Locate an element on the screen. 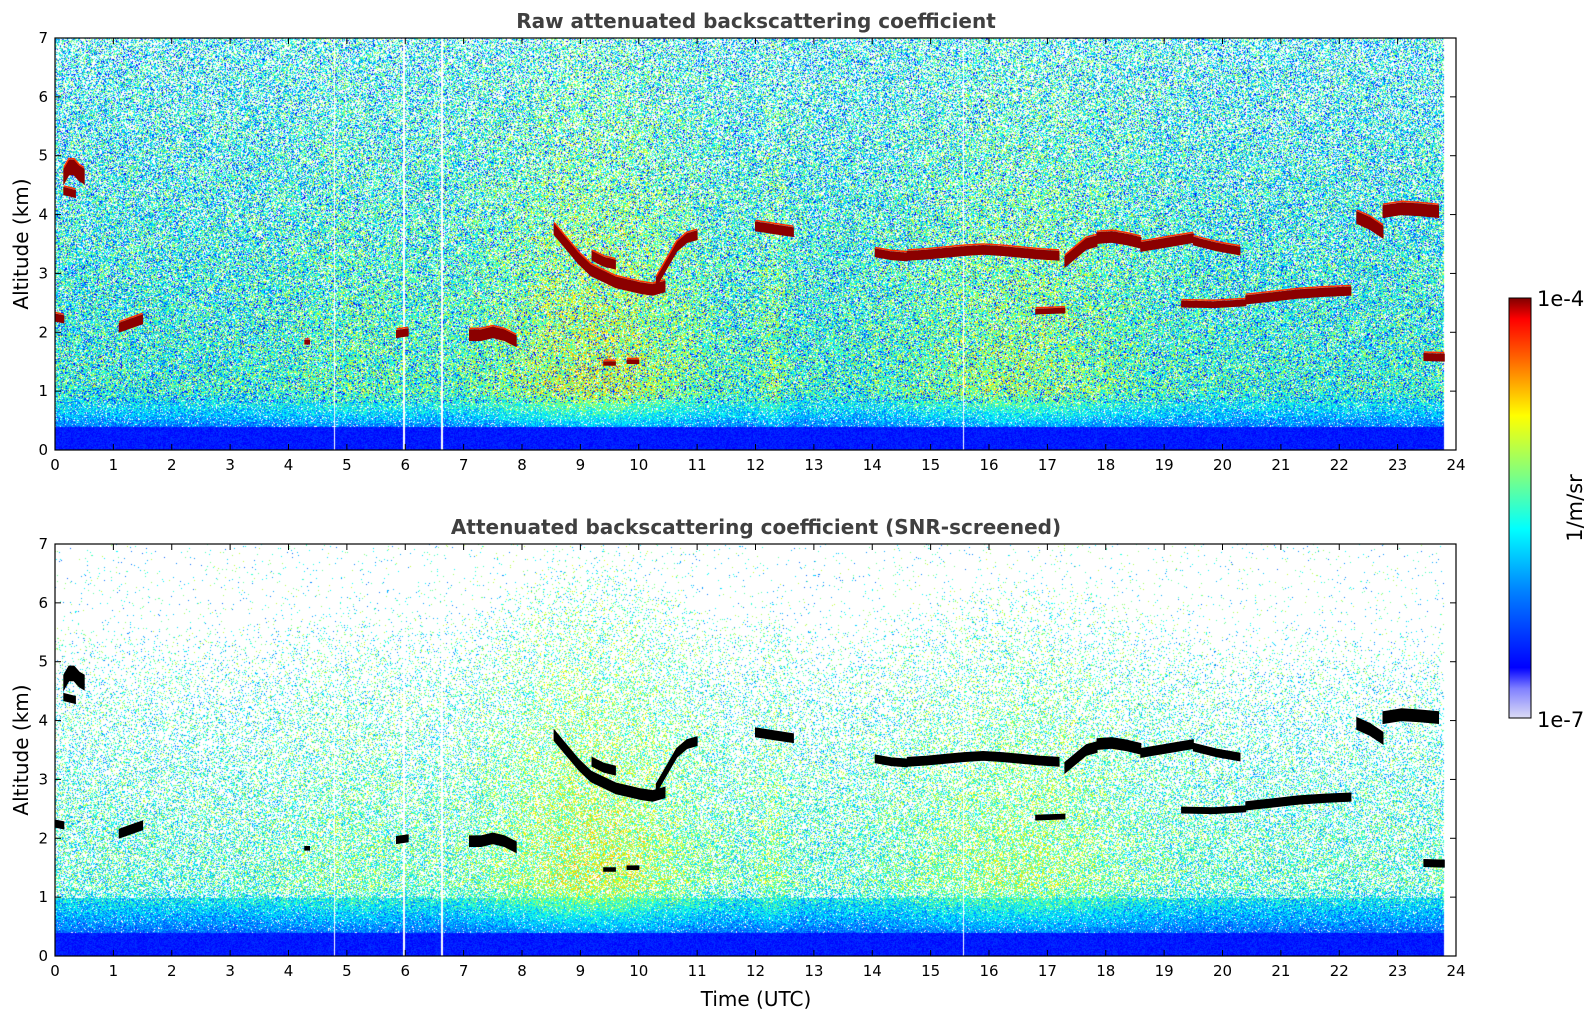 The height and width of the screenshot is (1020, 1595). x-tick-label: 18 is located at coordinates (1105, 971).